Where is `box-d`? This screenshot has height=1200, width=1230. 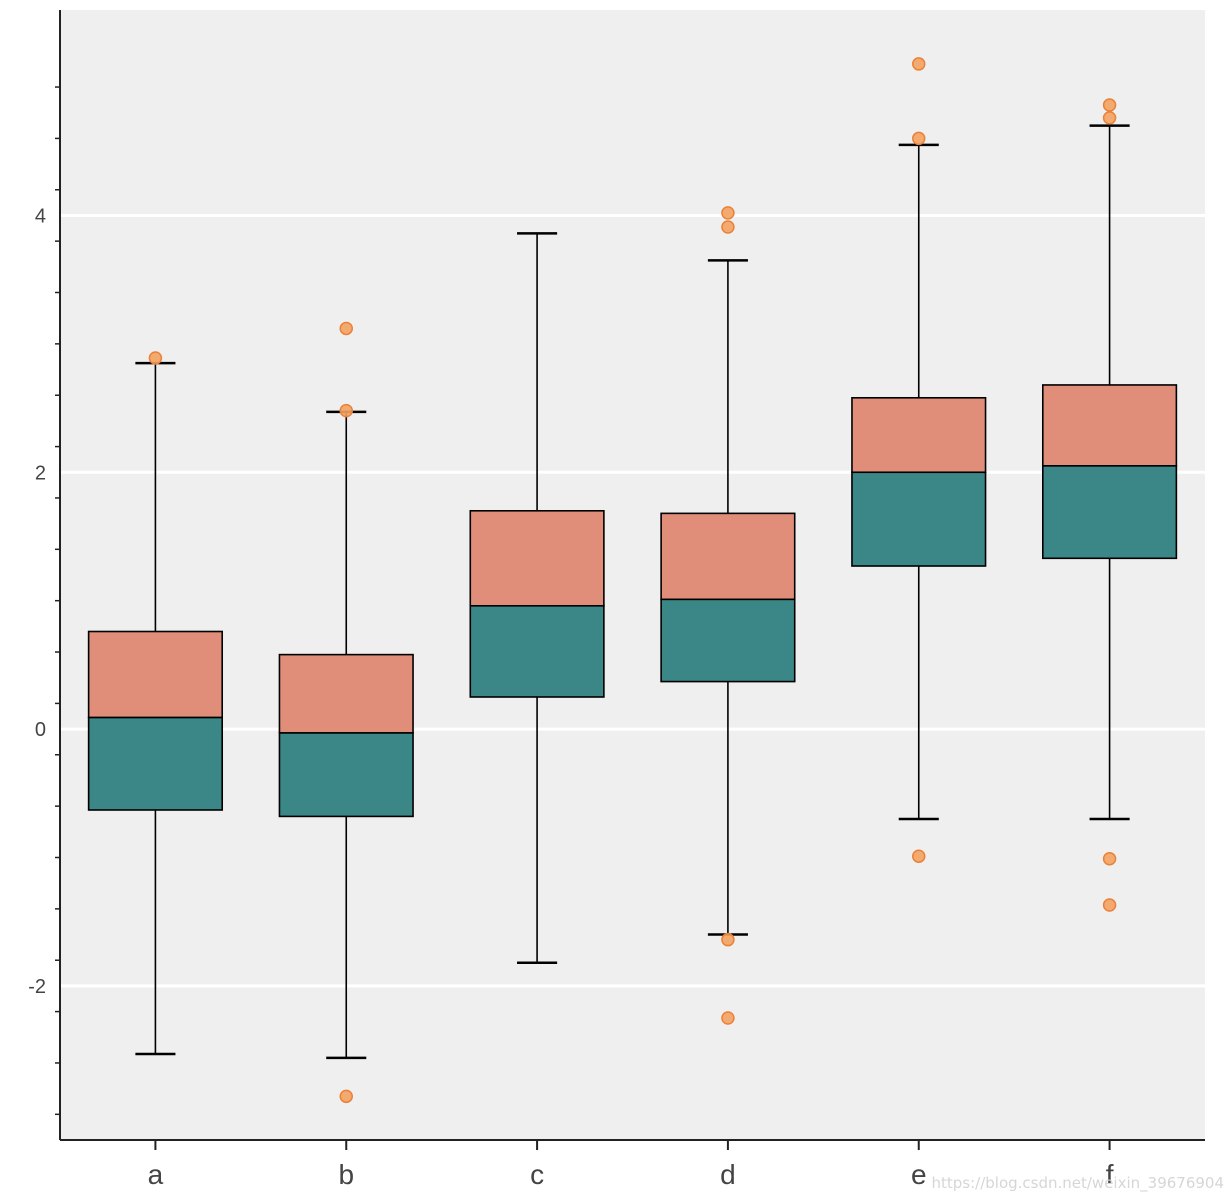
box-d is located at coordinates (728, 615).